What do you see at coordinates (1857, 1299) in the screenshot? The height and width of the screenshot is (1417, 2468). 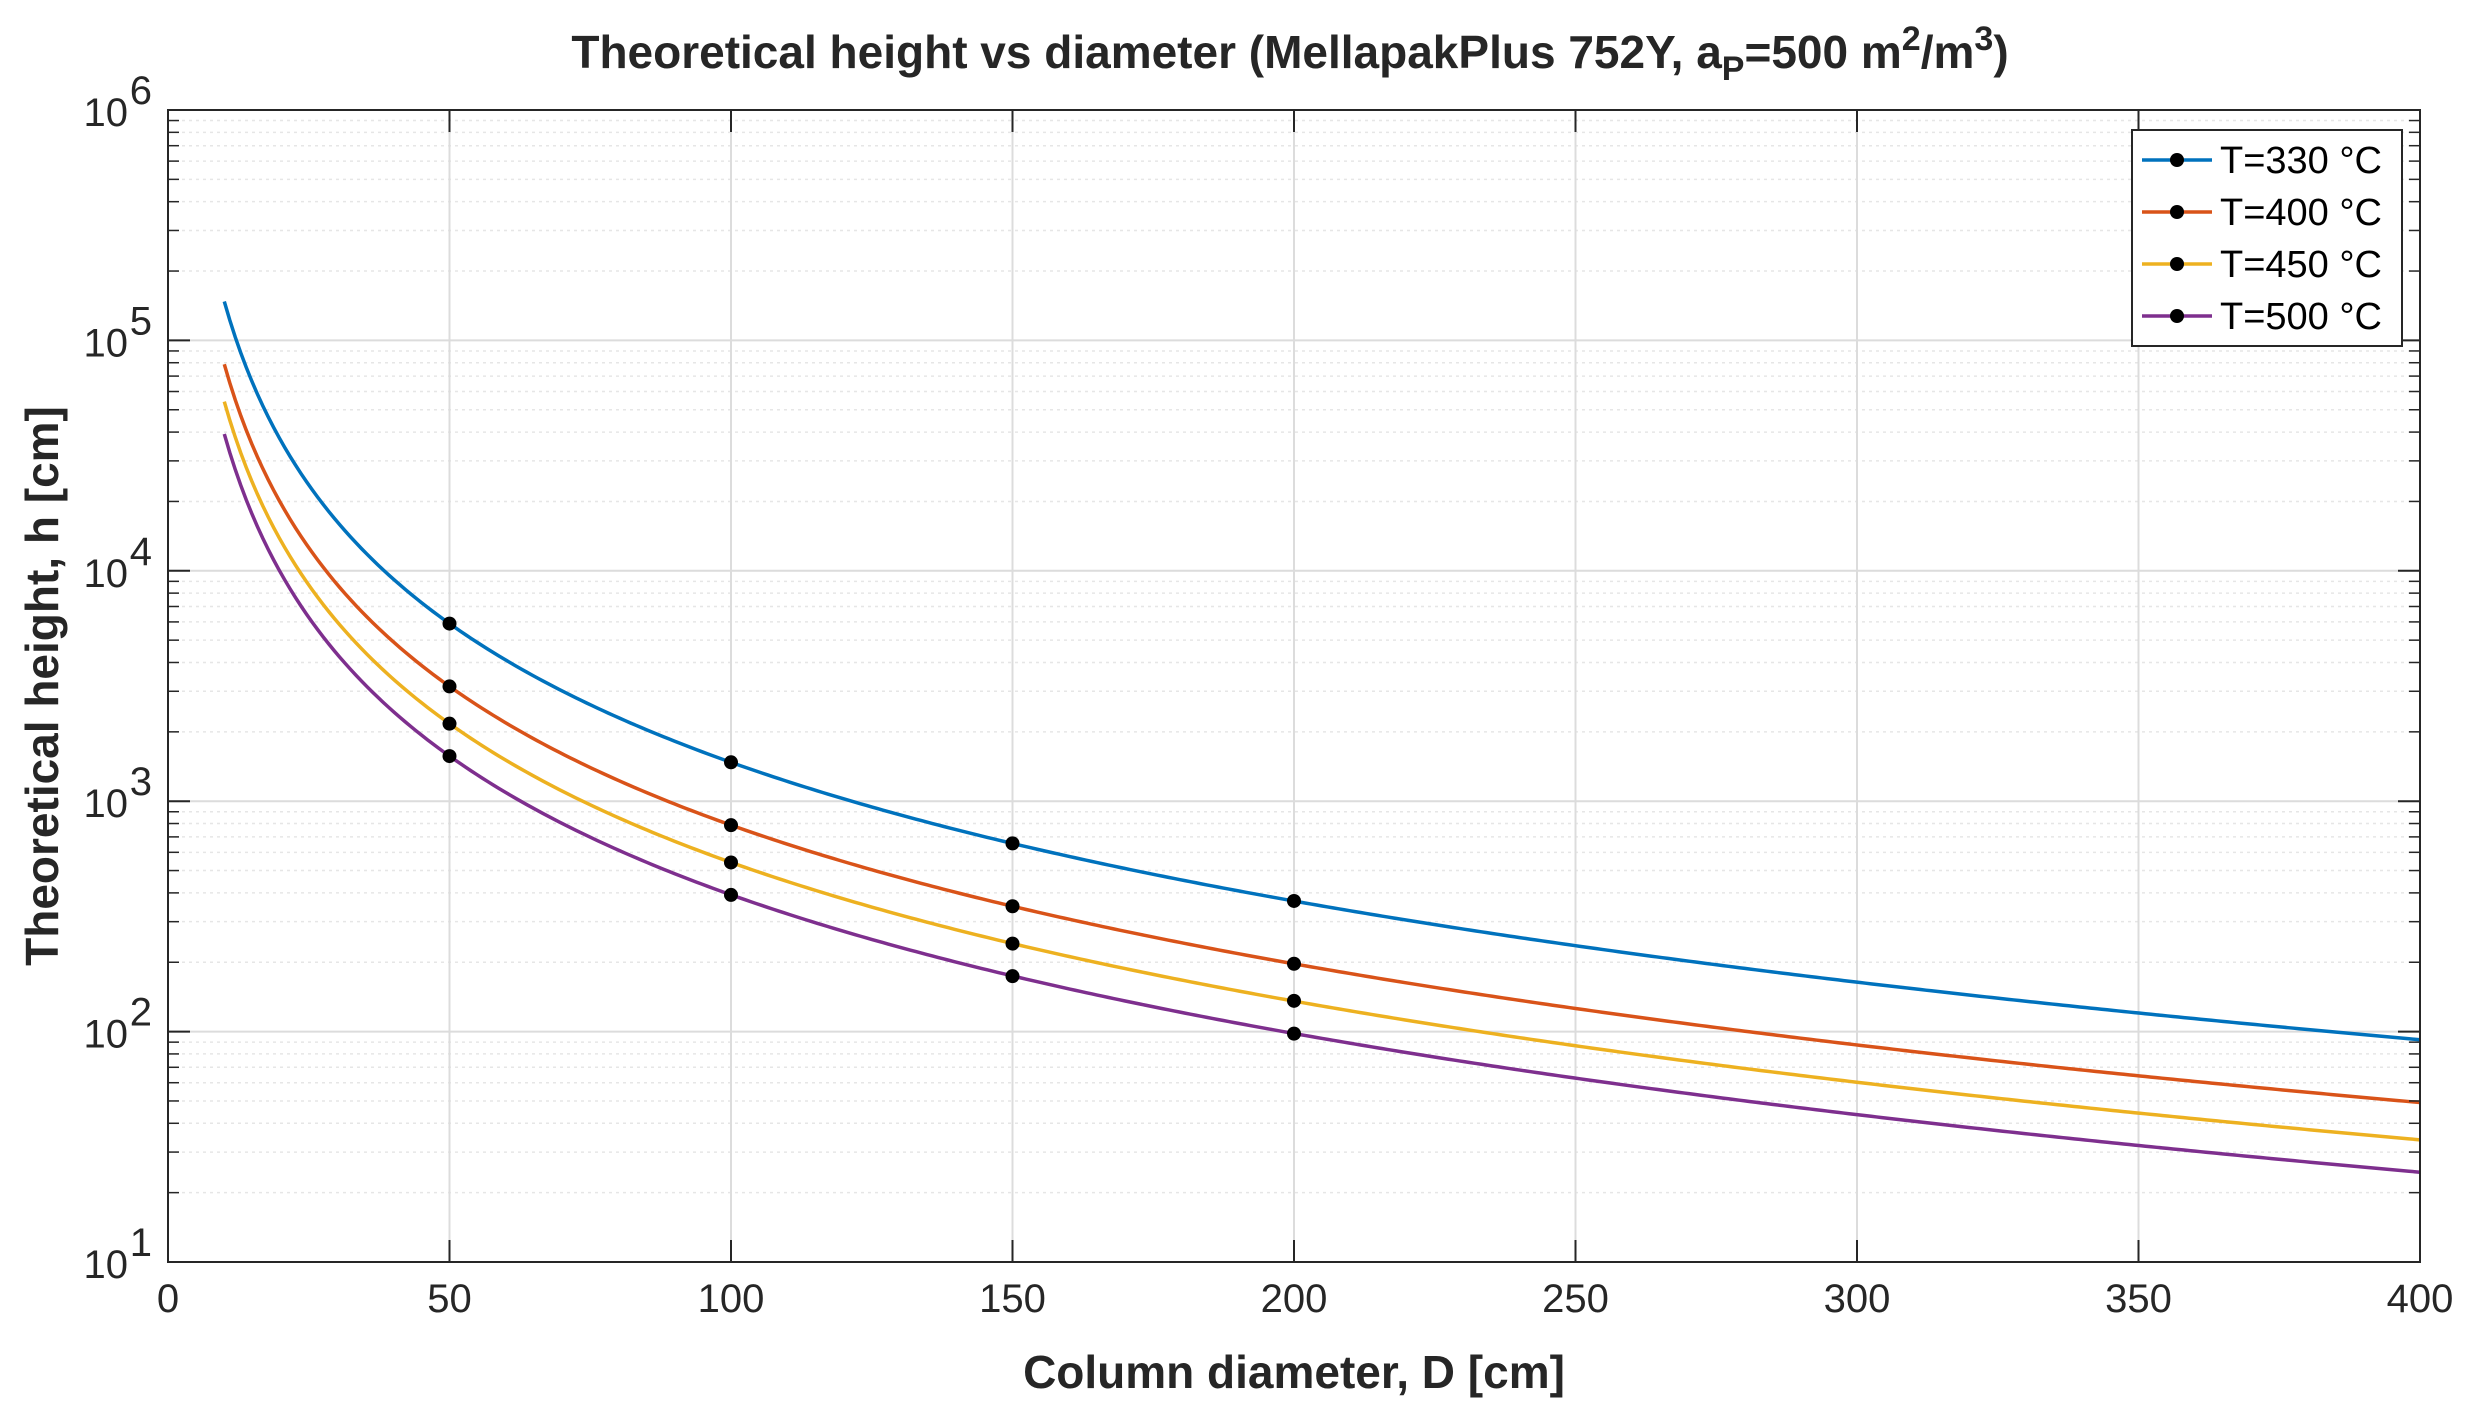 I see `x-tick-label: 300` at bounding box center [1857, 1299].